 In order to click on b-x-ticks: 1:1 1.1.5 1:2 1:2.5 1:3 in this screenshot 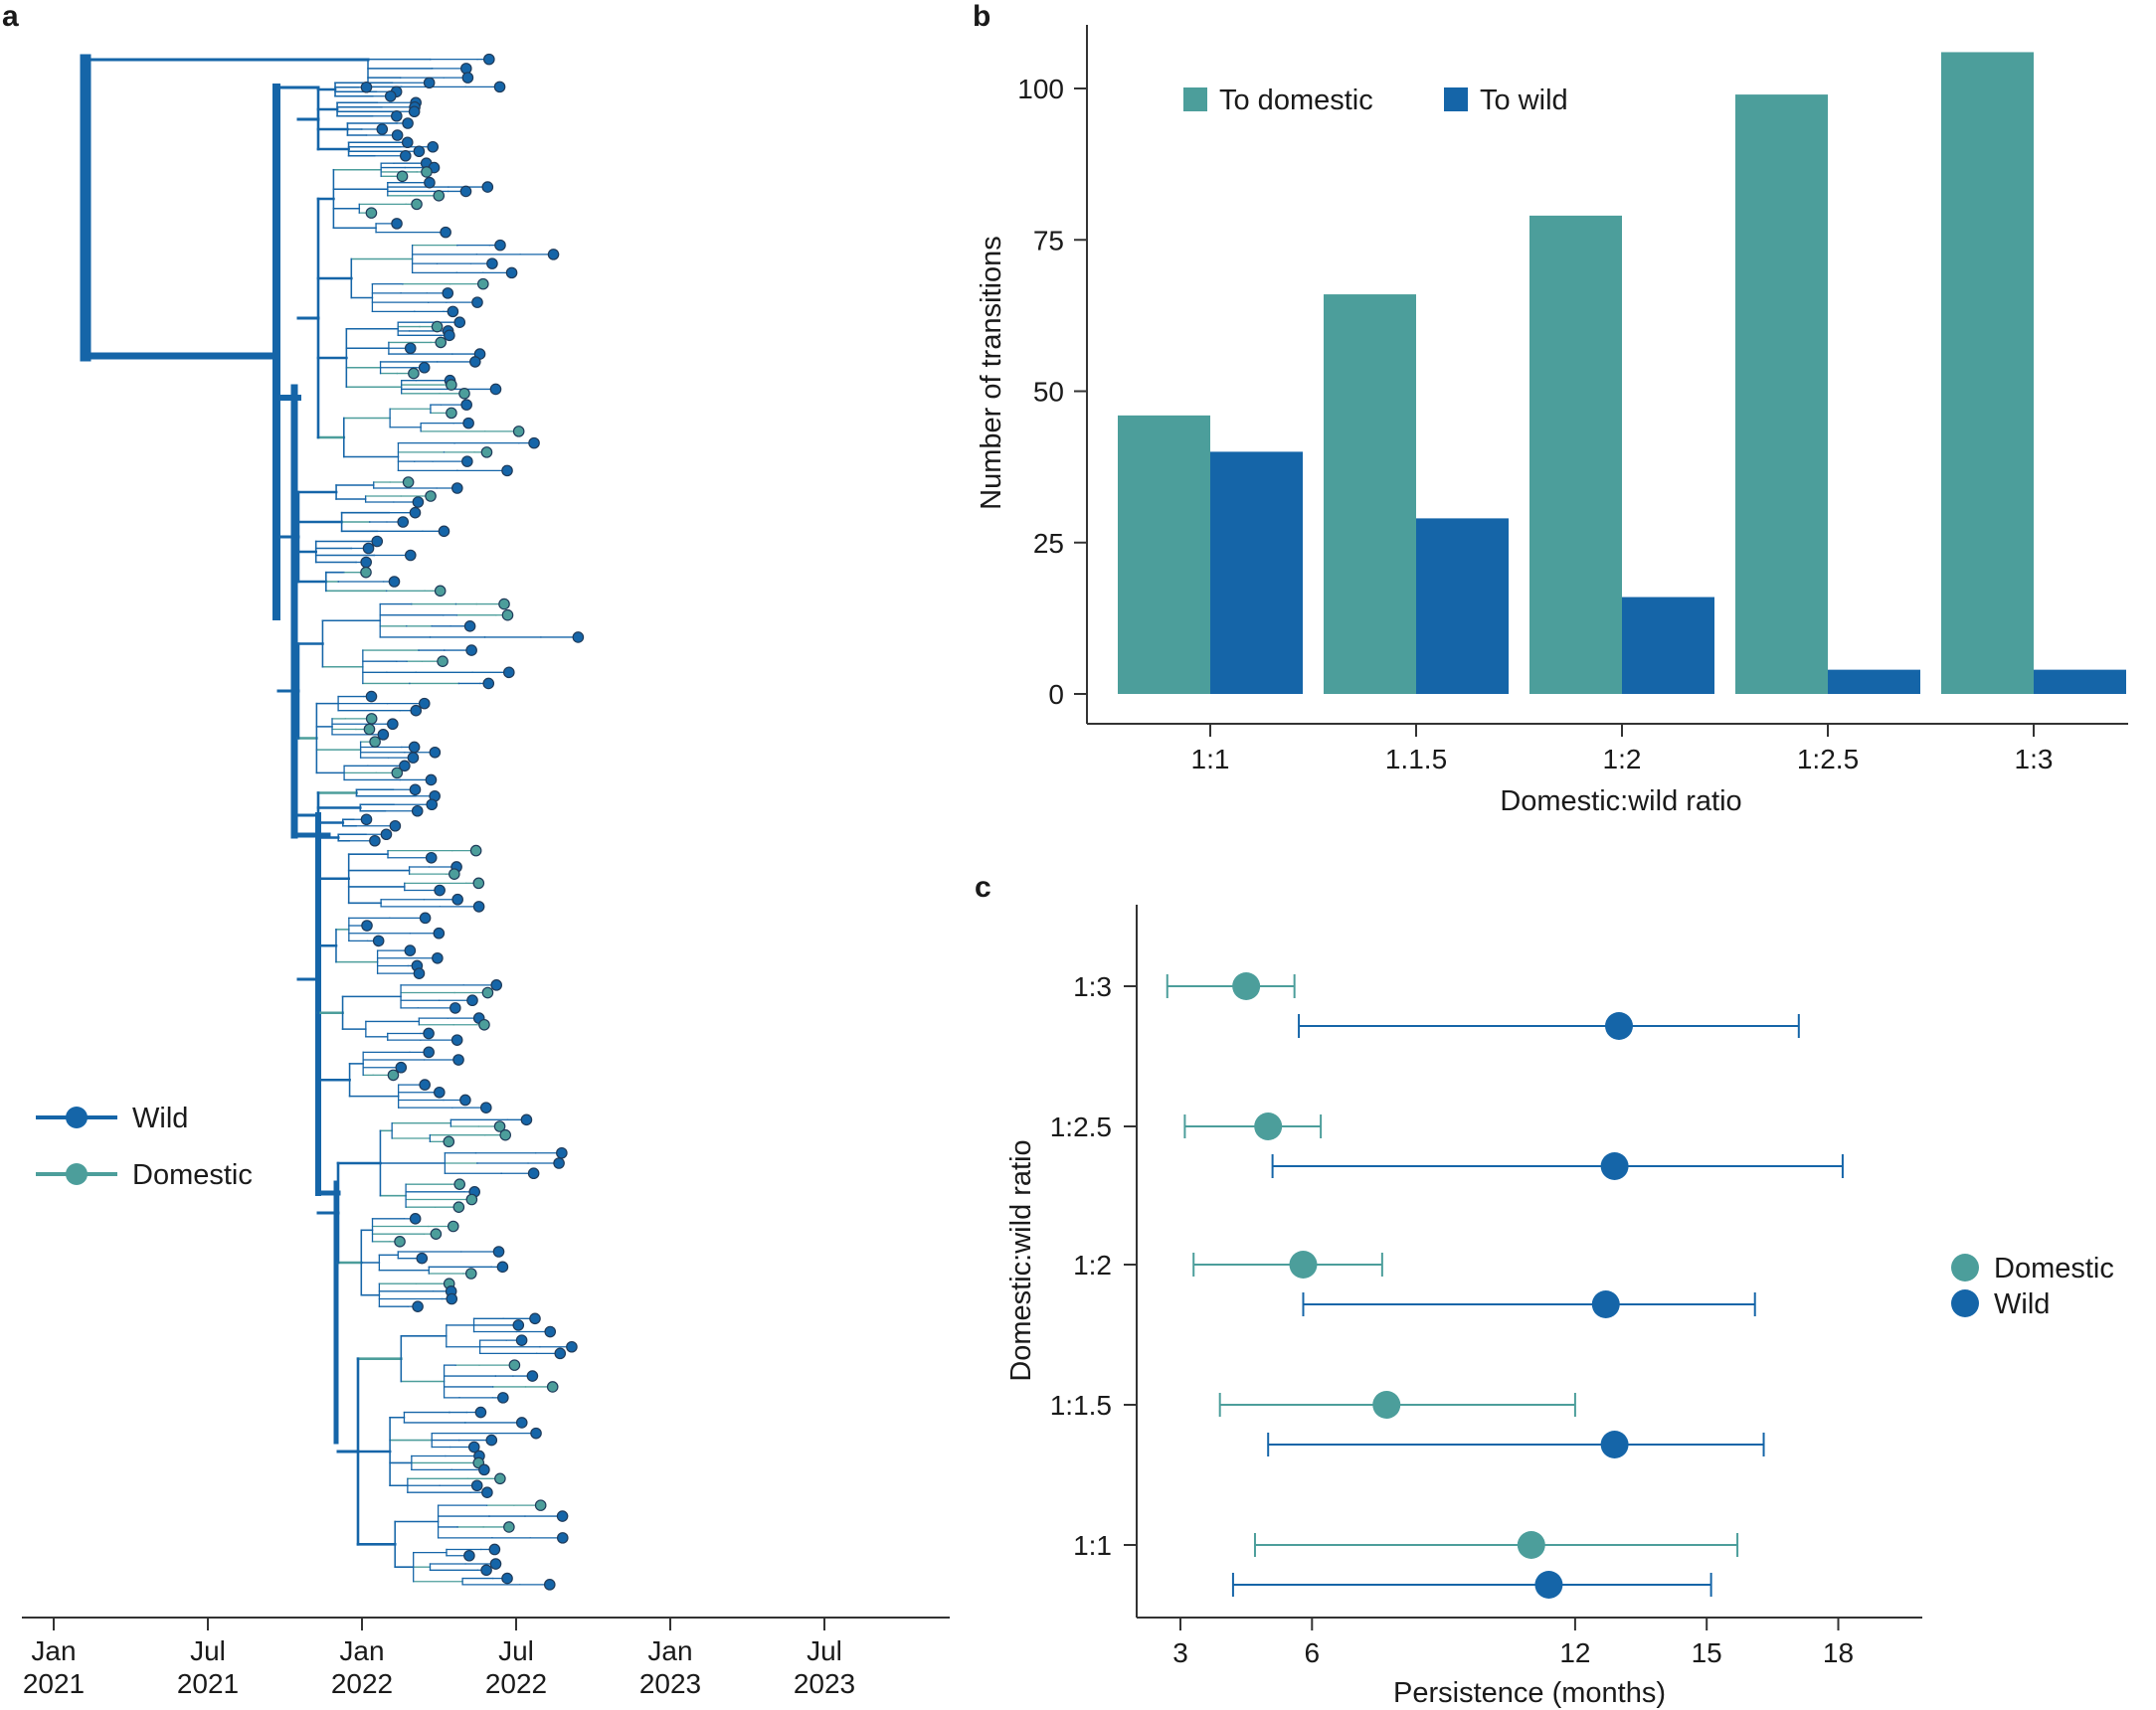, I will do `click(1622, 749)`.